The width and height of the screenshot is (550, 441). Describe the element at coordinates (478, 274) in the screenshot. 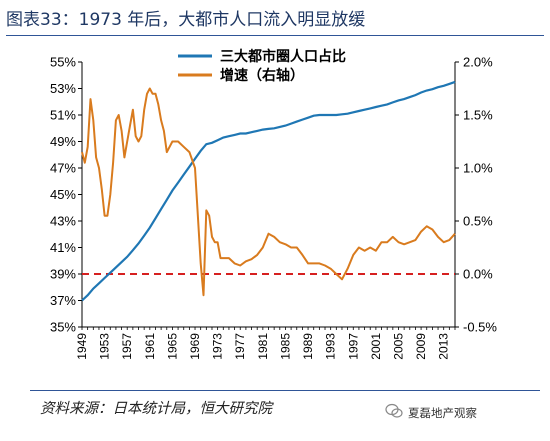

I see `right-tick-label: 0.0%` at that location.